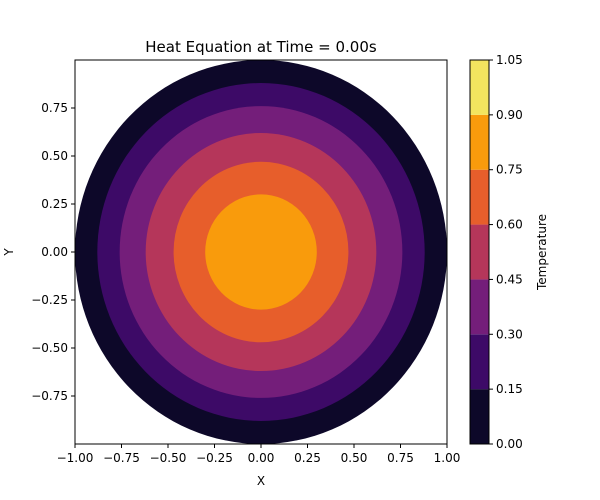 The image size is (600, 500). I want to click on colorbar-tick-label: 0.75, so click(509, 170).